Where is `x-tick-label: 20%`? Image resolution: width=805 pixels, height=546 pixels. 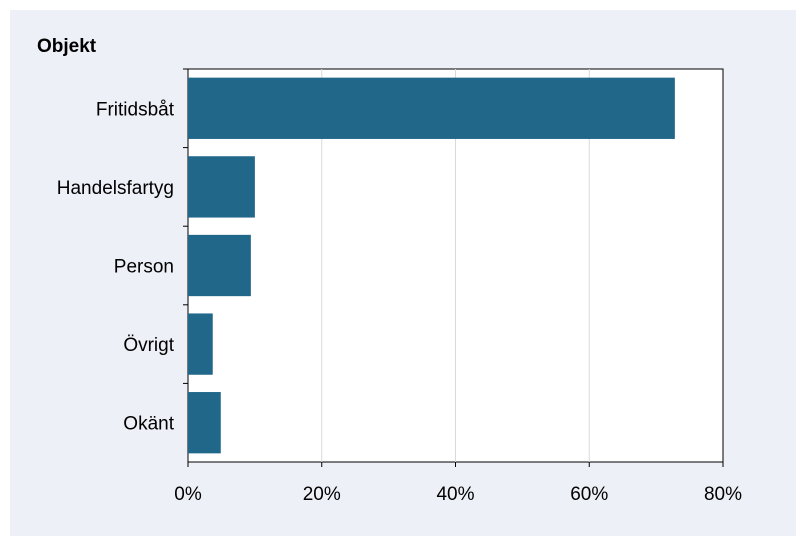
x-tick-label: 20% is located at coordinates (322, 494).